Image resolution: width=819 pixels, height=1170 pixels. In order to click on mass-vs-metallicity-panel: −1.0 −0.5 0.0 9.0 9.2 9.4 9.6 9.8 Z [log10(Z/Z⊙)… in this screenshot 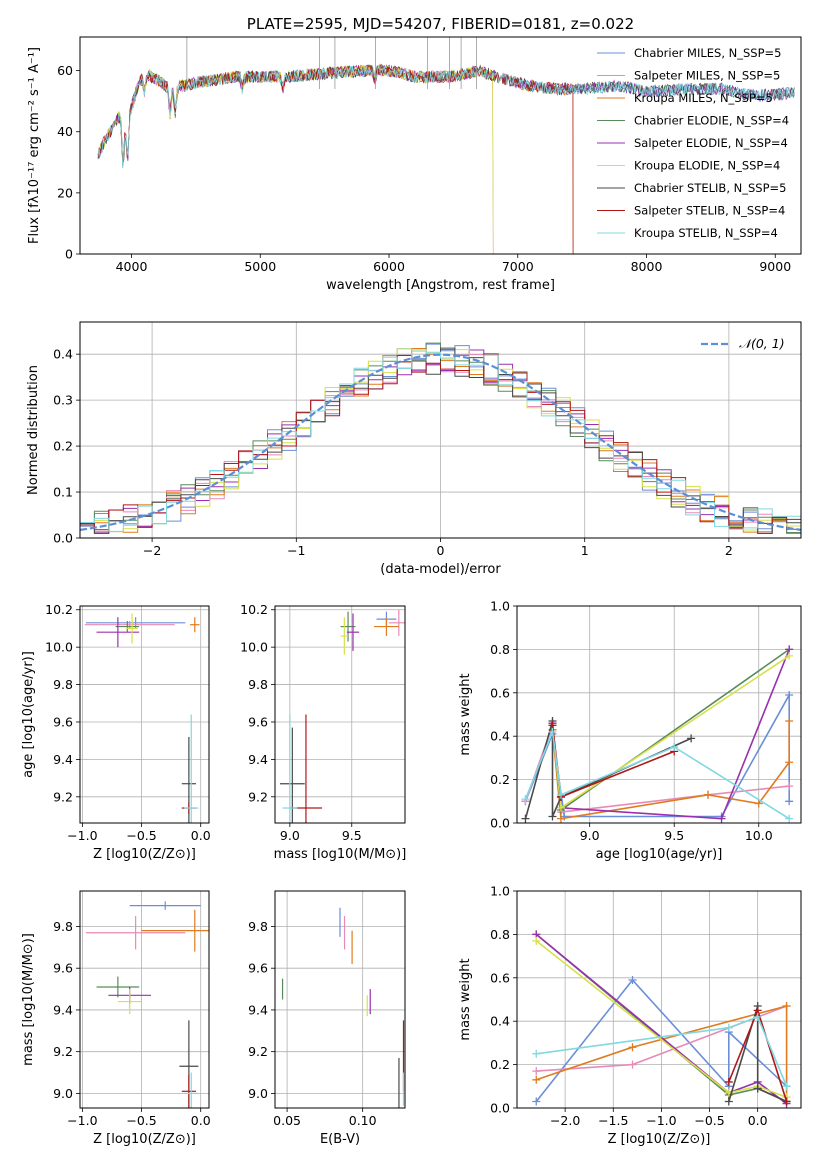, I will do `click(116, 1018)`.